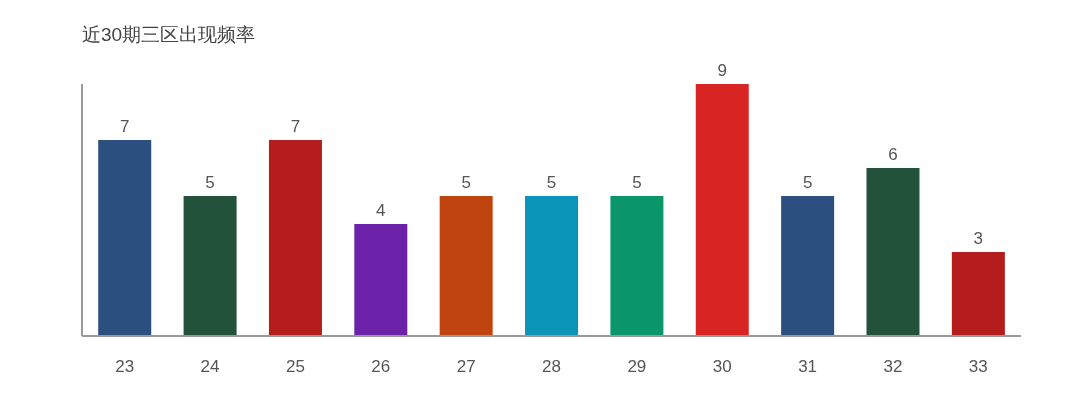 The width and height of the screenshot is (1091, 413). Describe the element at coordinates (381, 367) in the screenshot. I see `x-tick-label: 26` at that location.